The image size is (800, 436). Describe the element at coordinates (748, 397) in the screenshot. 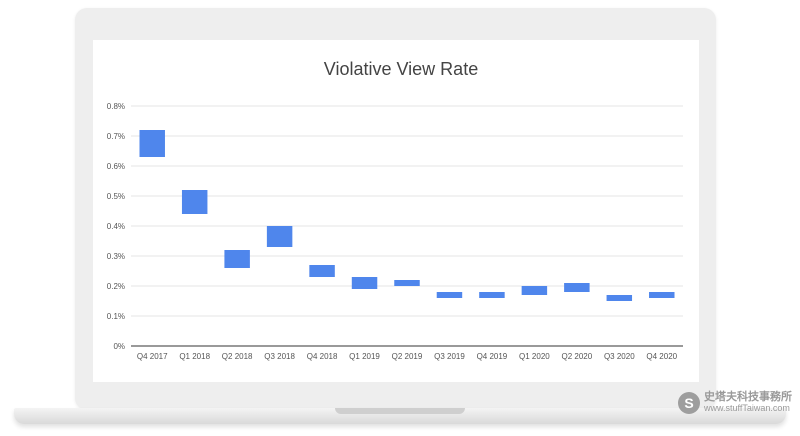

I see `watermark-name: 史塔夫科技事務所` at that location.